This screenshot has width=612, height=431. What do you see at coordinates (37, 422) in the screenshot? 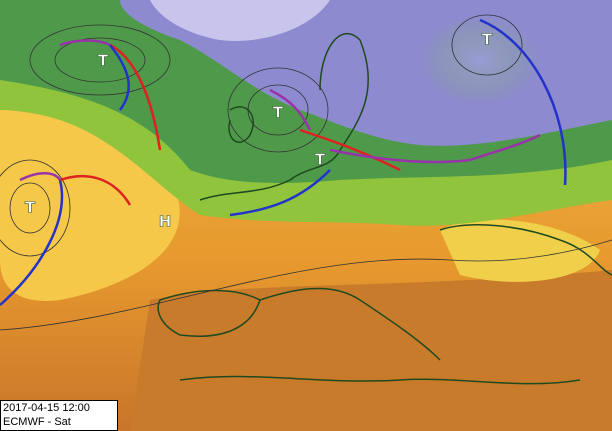
I see `source: ECMWF - Sat` at bounding box center [37, 422].